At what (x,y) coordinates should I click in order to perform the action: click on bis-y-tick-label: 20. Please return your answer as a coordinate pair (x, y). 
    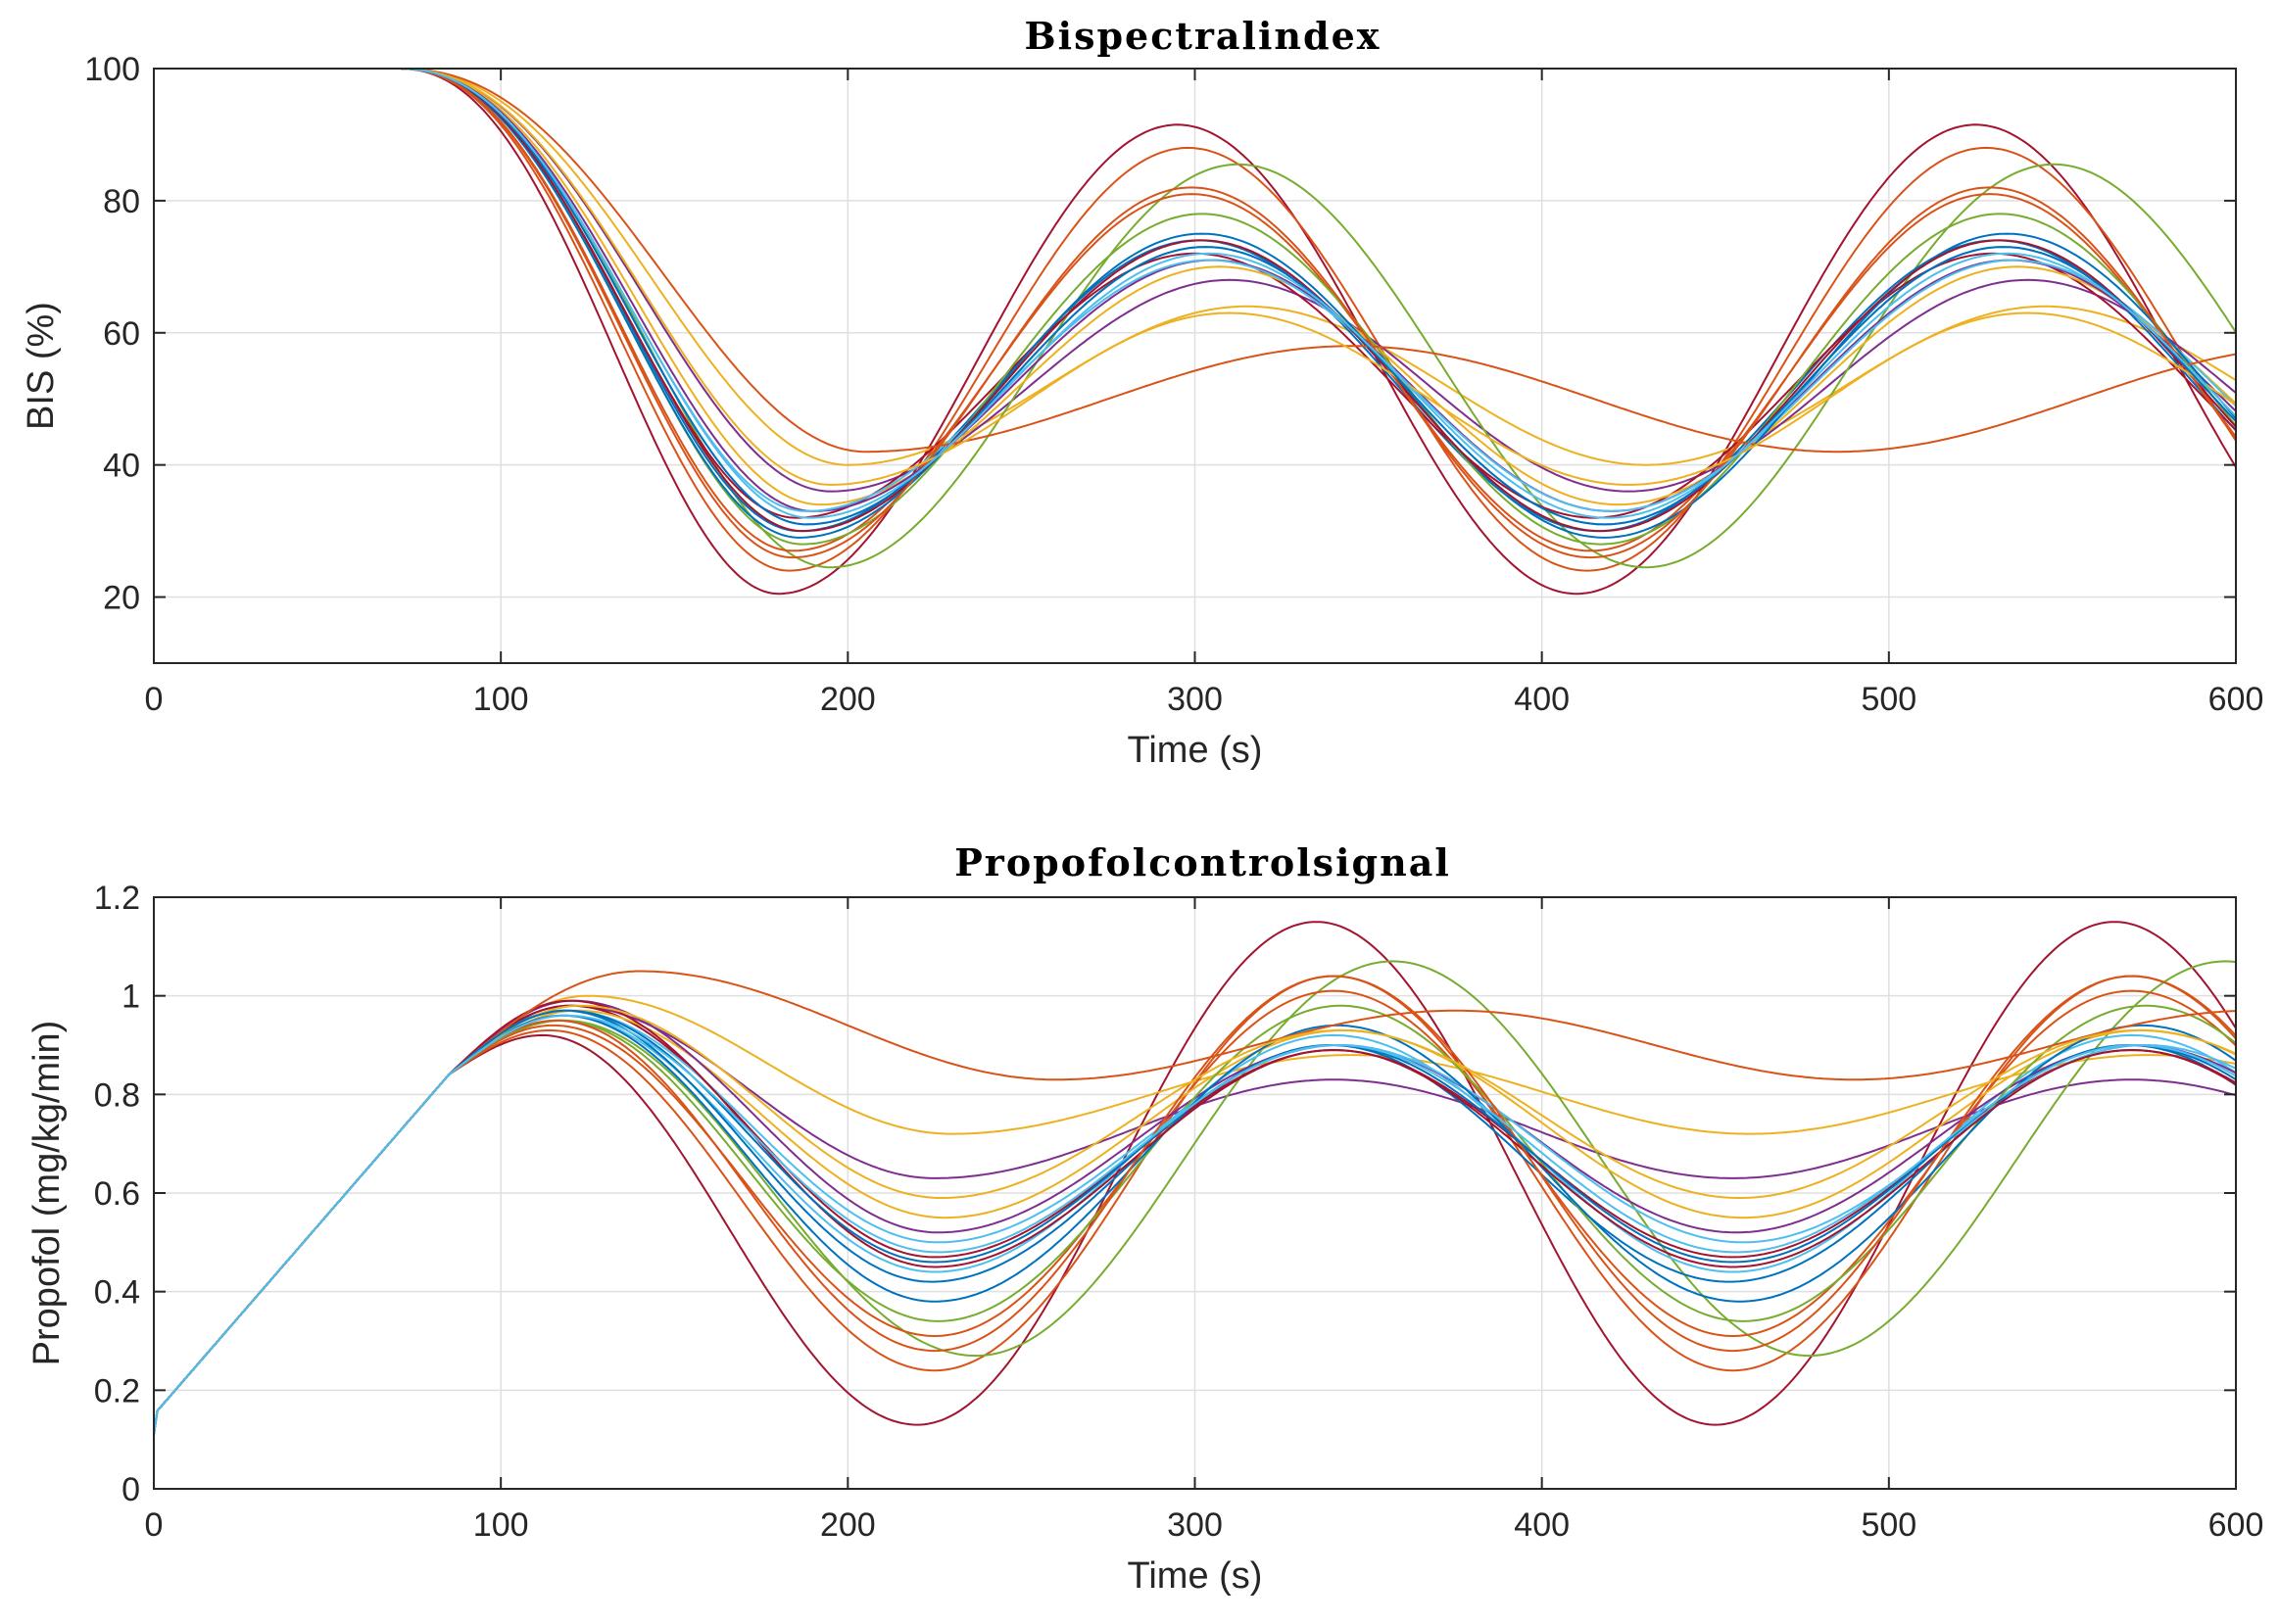
    Looking at the image, I should click on (121, 599).